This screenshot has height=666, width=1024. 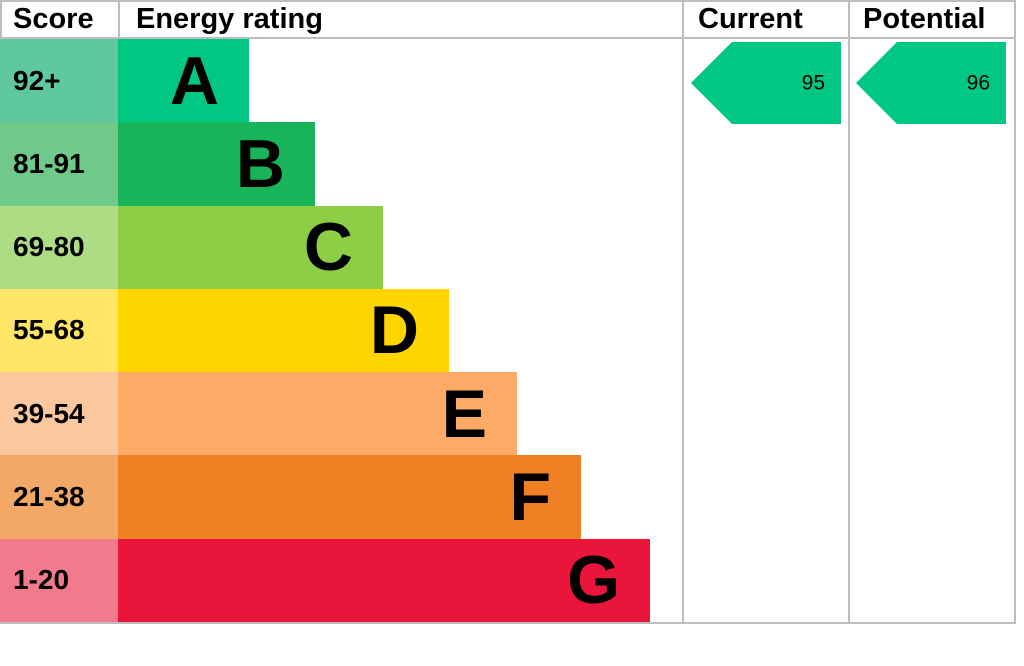 What do you see at coordinates (216, 164) in the screenshot?
I see `rating-bar-b: B` at bounding box center [216, 164].